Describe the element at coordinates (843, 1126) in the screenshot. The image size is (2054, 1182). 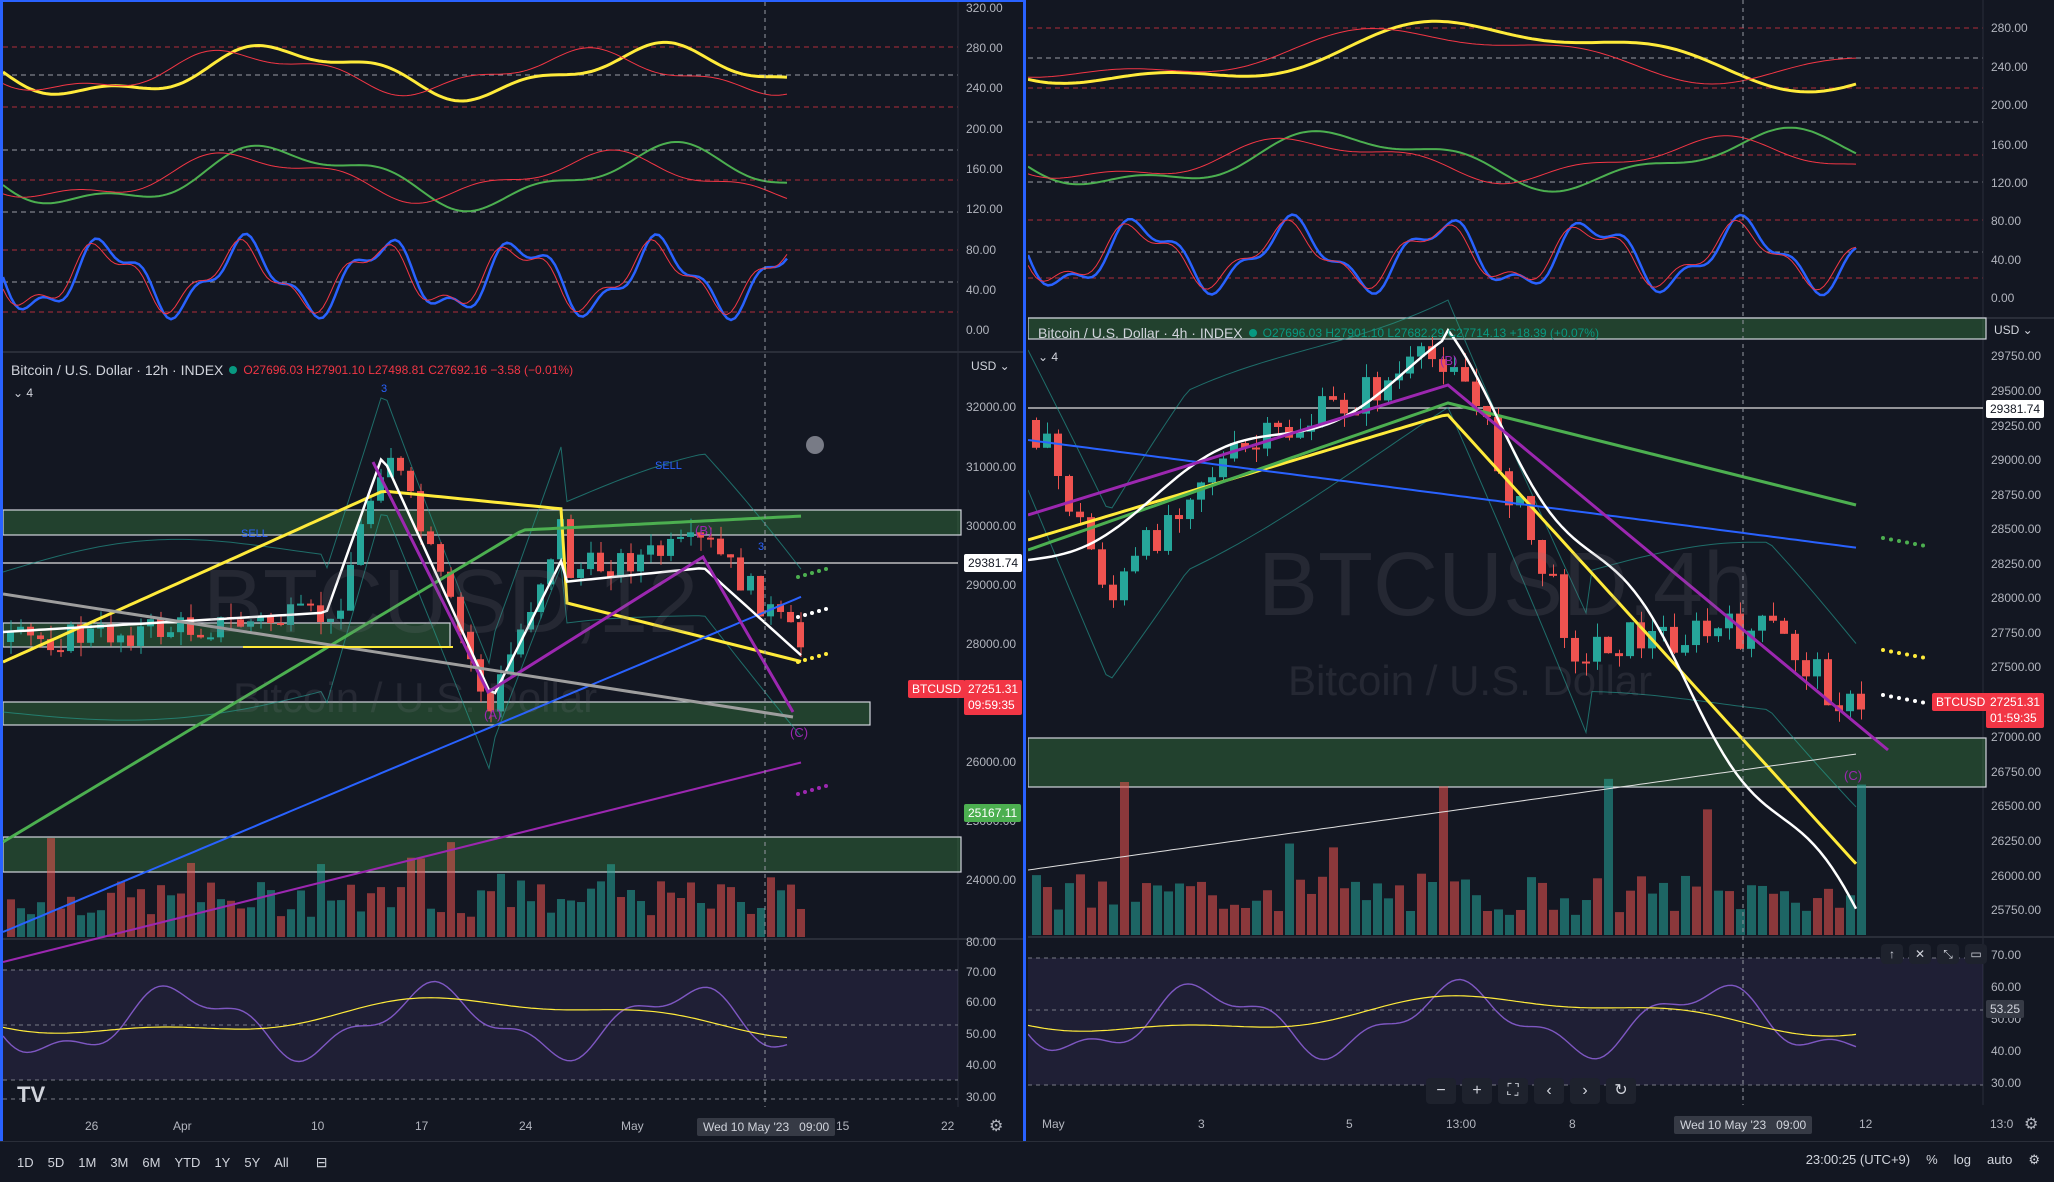
I see `time-axis-label: 15` at that location.